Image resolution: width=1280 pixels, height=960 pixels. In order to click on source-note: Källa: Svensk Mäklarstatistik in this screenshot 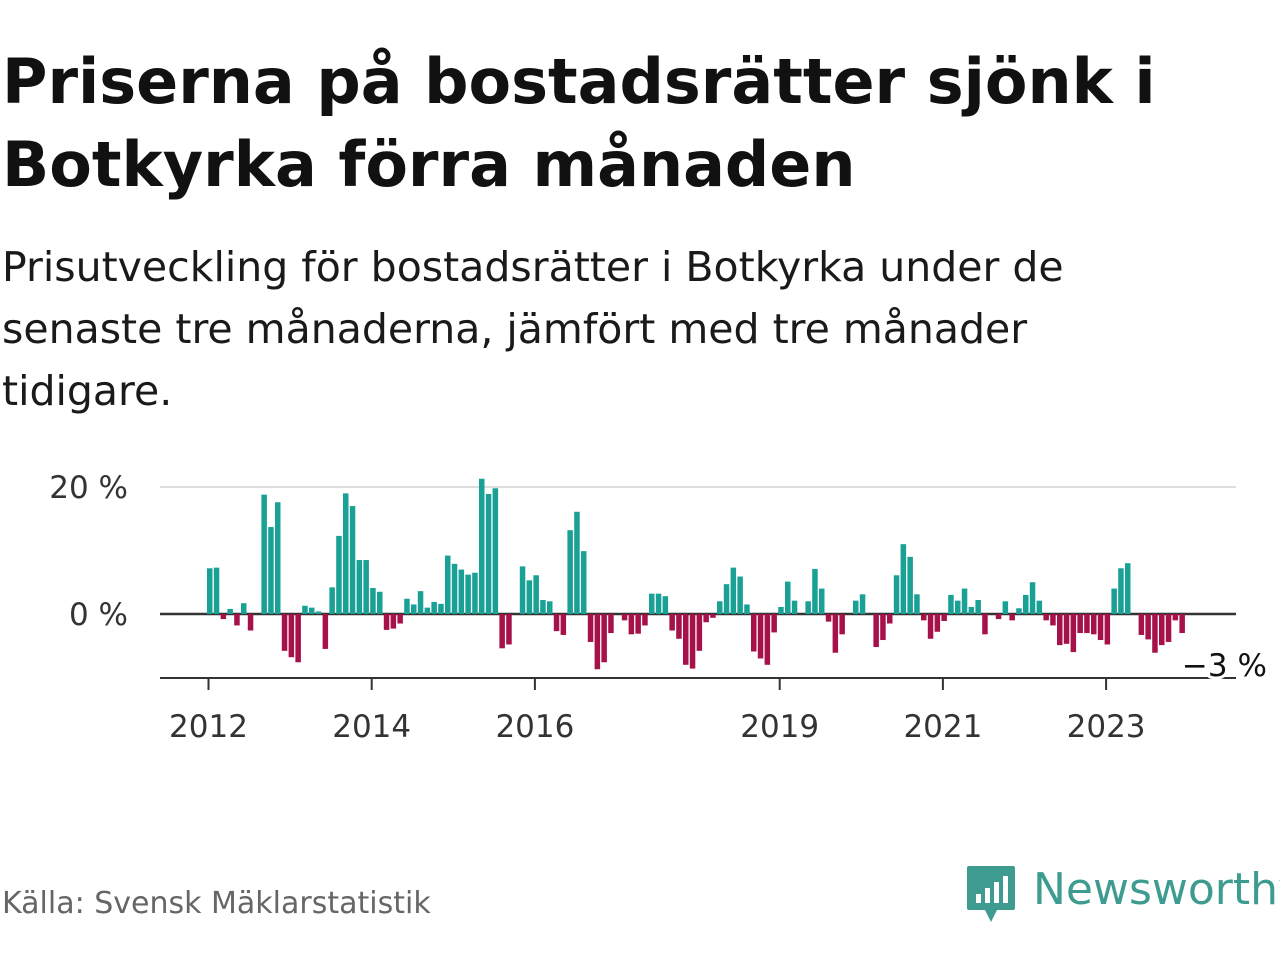, I will do `click(216, 903)`.